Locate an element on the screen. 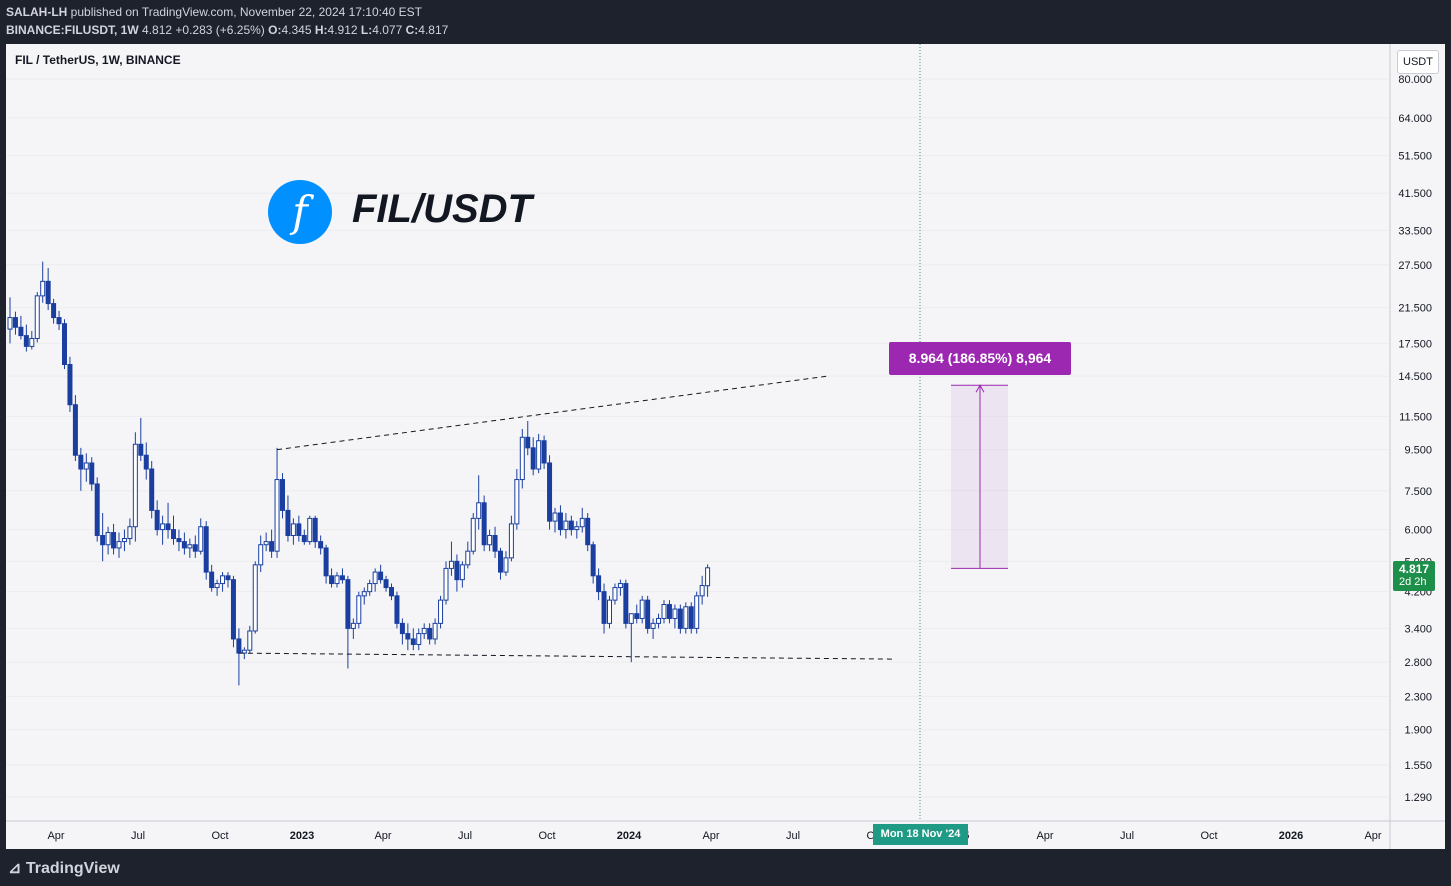 The image size is (1451, 886). price-tick-label: 14.500 is located at coordinates (1415, 377).